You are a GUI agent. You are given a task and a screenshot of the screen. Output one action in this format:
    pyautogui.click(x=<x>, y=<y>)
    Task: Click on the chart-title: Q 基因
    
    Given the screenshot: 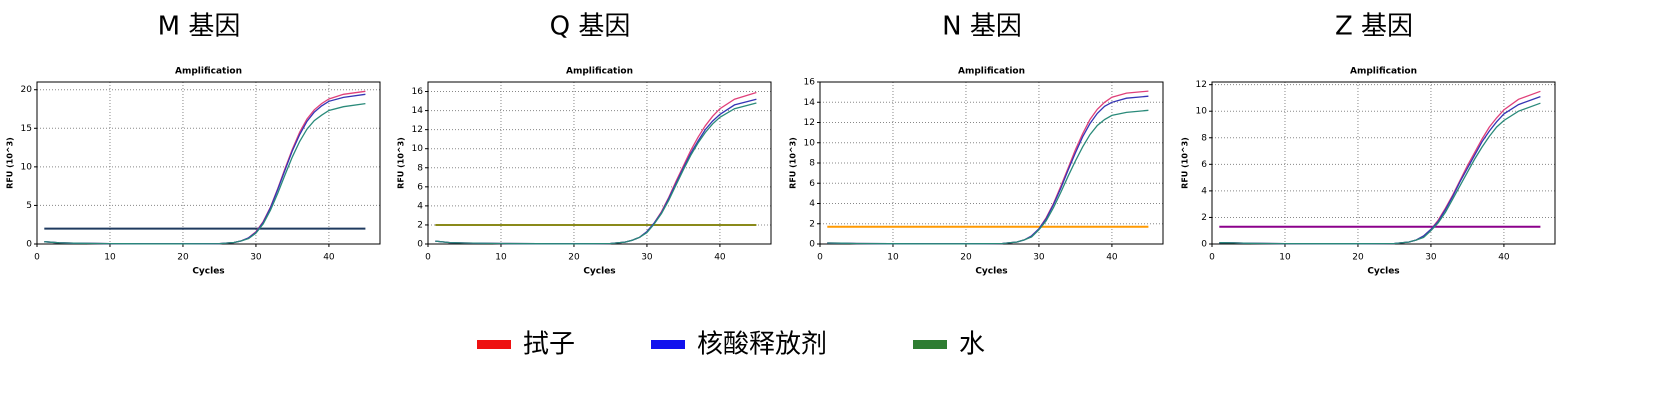 What is the action you would take?
    pyautogui.click(x=590, y=27)
    